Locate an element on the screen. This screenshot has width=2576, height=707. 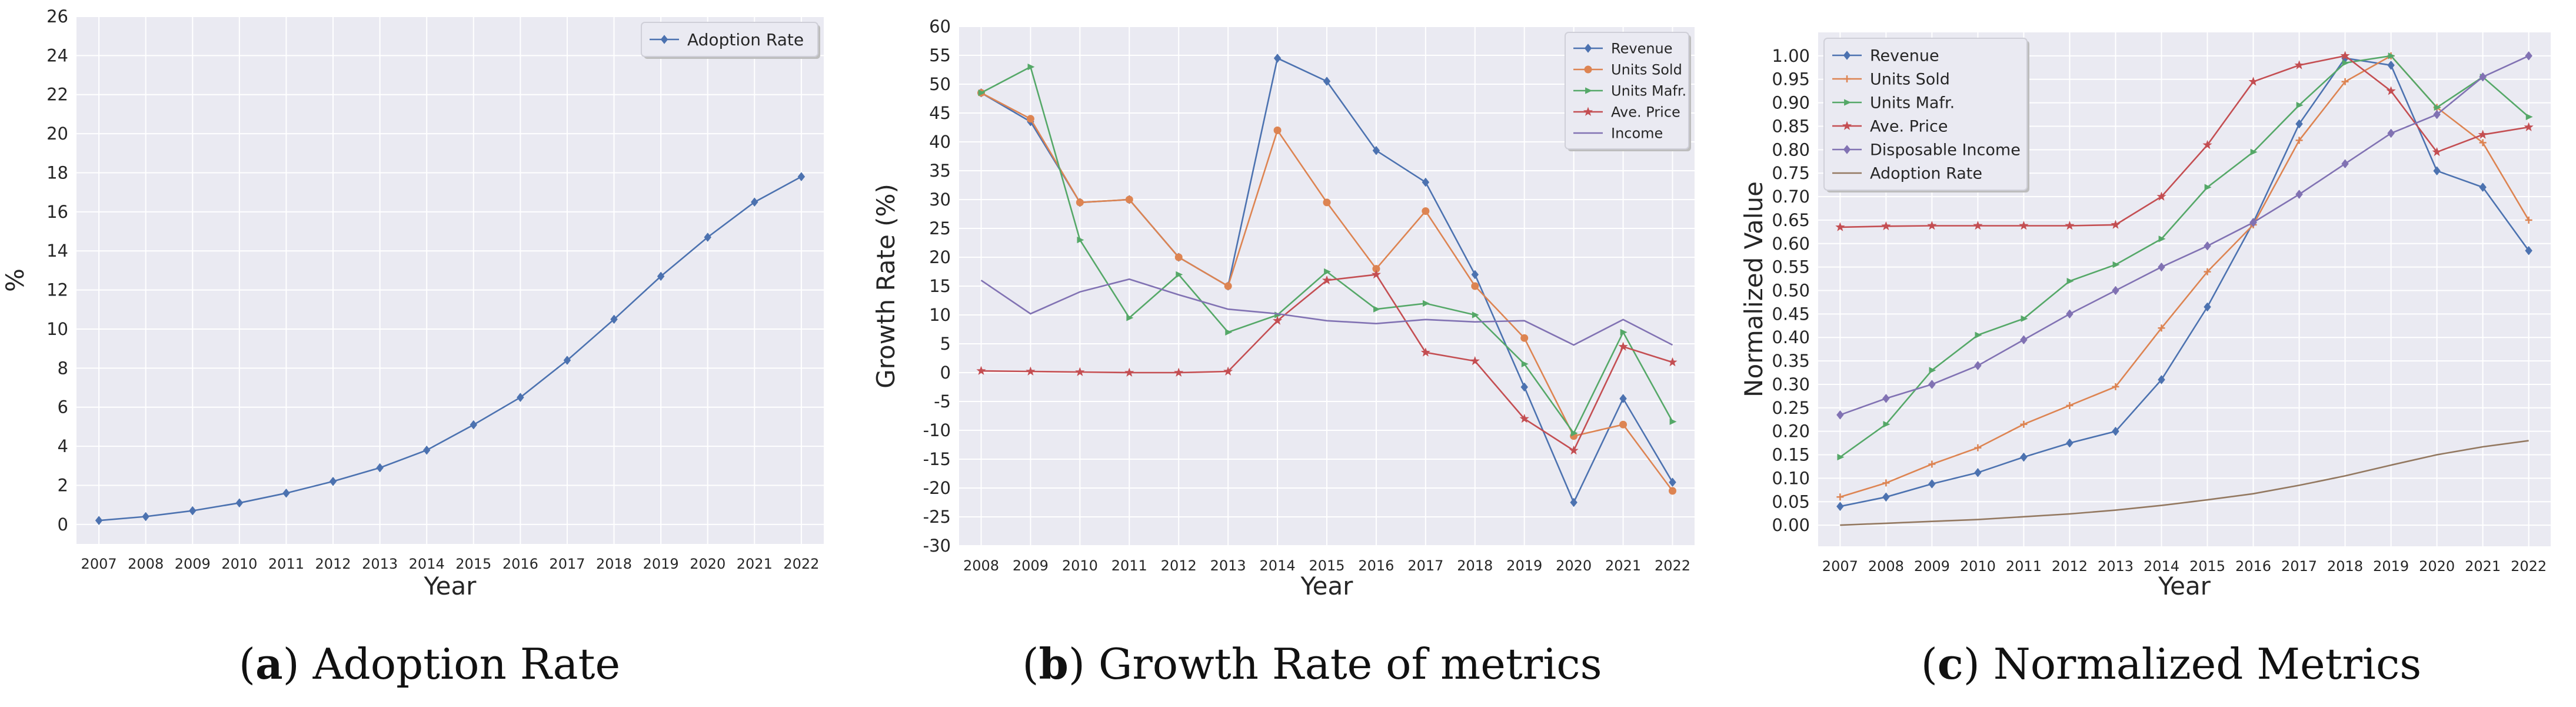
chart-b-ytick-label: -30 is located at coordinates (937, 546).